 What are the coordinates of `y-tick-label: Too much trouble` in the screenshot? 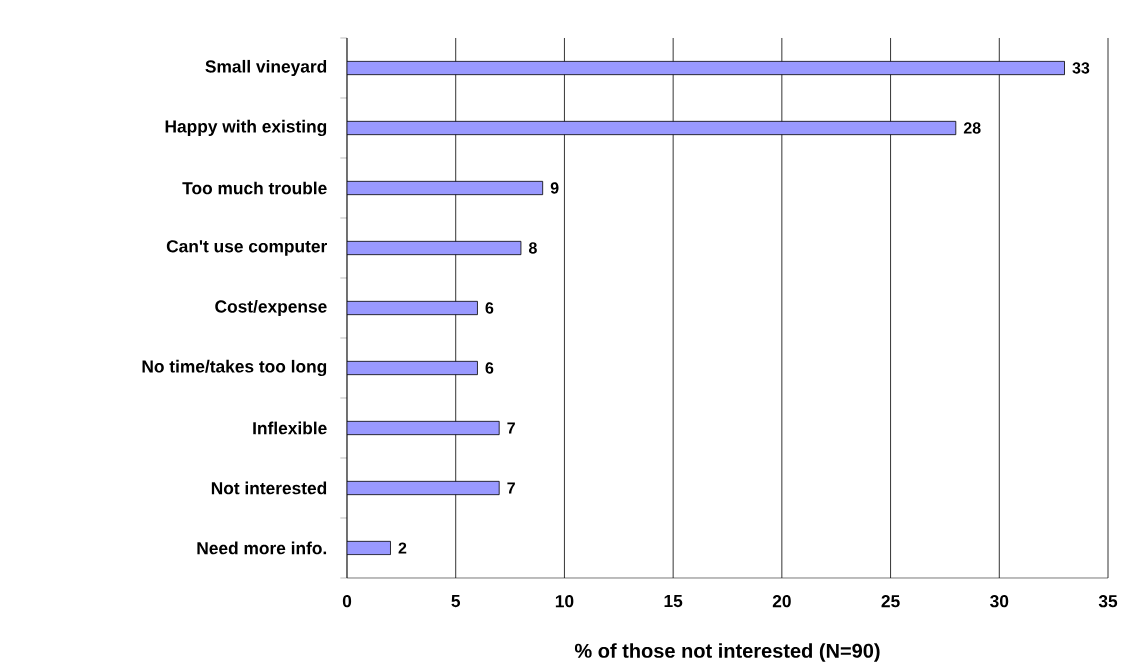 It's located at (254, 188).